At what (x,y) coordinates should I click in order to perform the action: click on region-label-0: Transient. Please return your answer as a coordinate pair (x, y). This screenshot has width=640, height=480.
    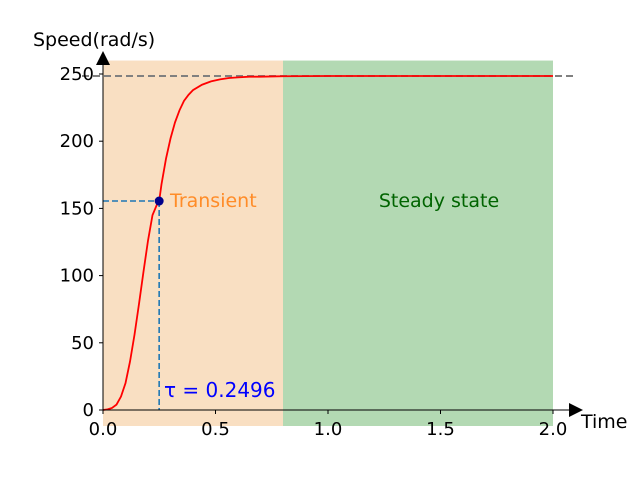
    Looking at the image, I should click on (213, 201).